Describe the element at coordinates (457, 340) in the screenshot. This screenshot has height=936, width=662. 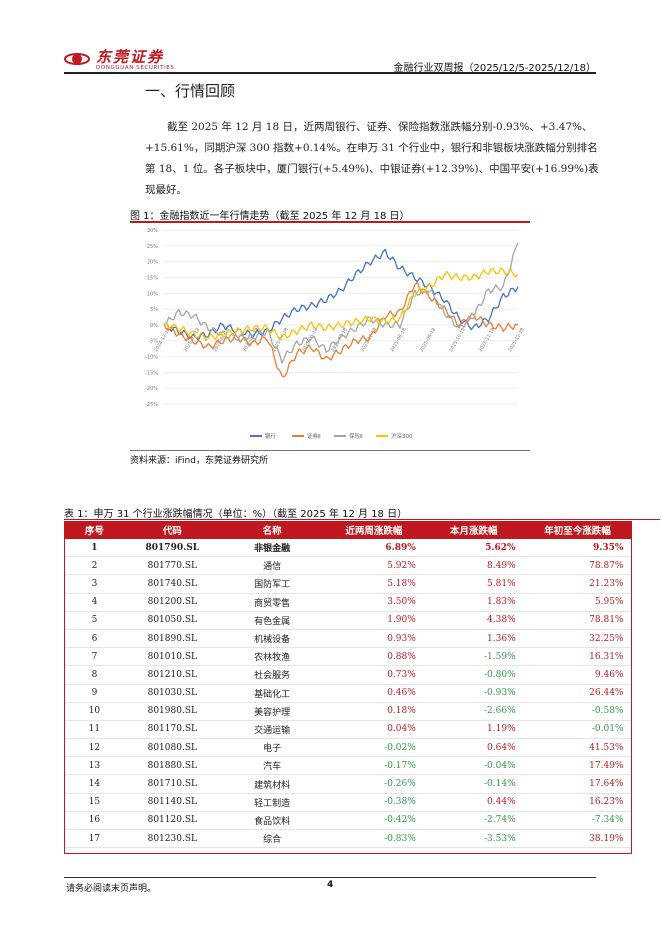
I see `x-tick-label: 2025-10-18` at that location.